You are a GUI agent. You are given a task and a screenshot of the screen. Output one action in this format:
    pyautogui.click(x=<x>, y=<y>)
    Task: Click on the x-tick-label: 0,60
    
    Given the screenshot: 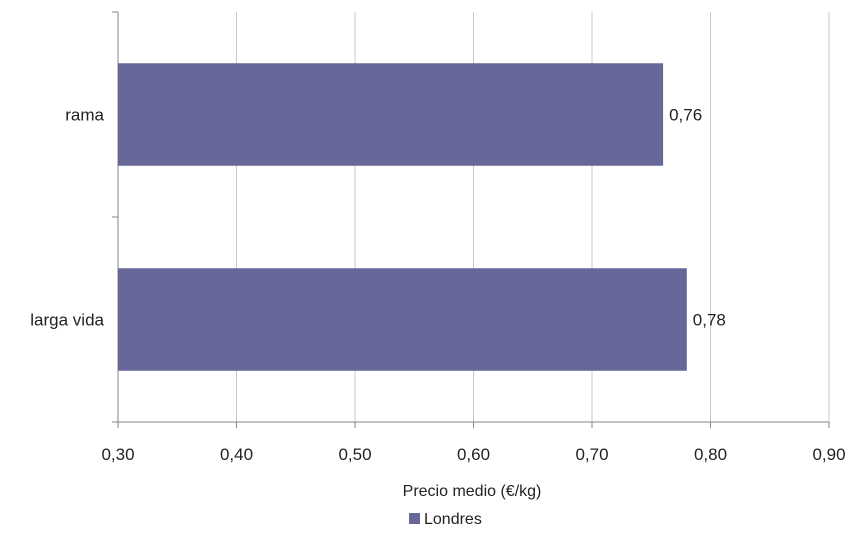 What is the action you would take?
    pyautogui.click(x=473, y=454)
    